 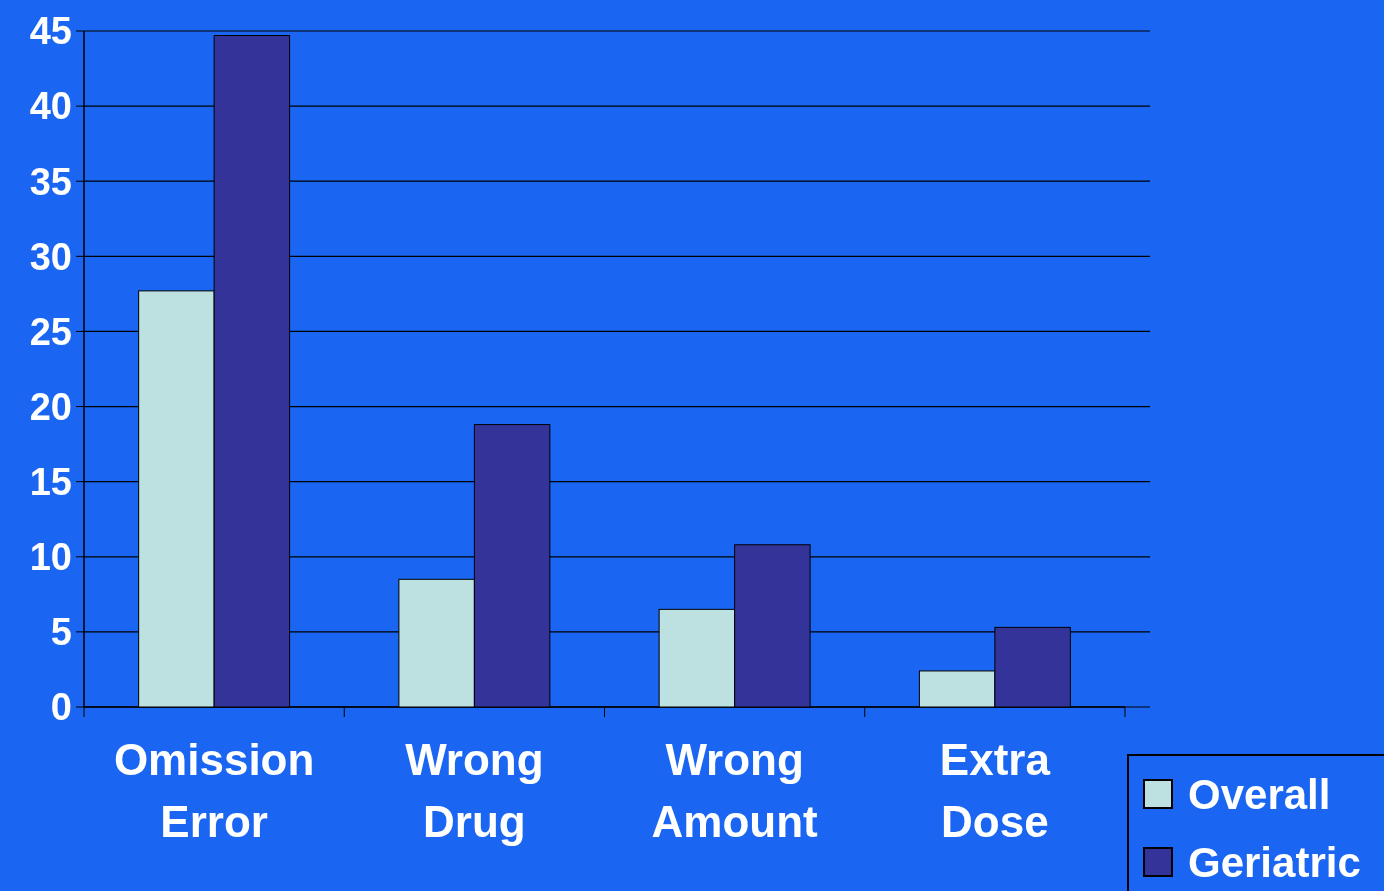 I want to click on y-tick-label: 0, so click(x=61, y=707).